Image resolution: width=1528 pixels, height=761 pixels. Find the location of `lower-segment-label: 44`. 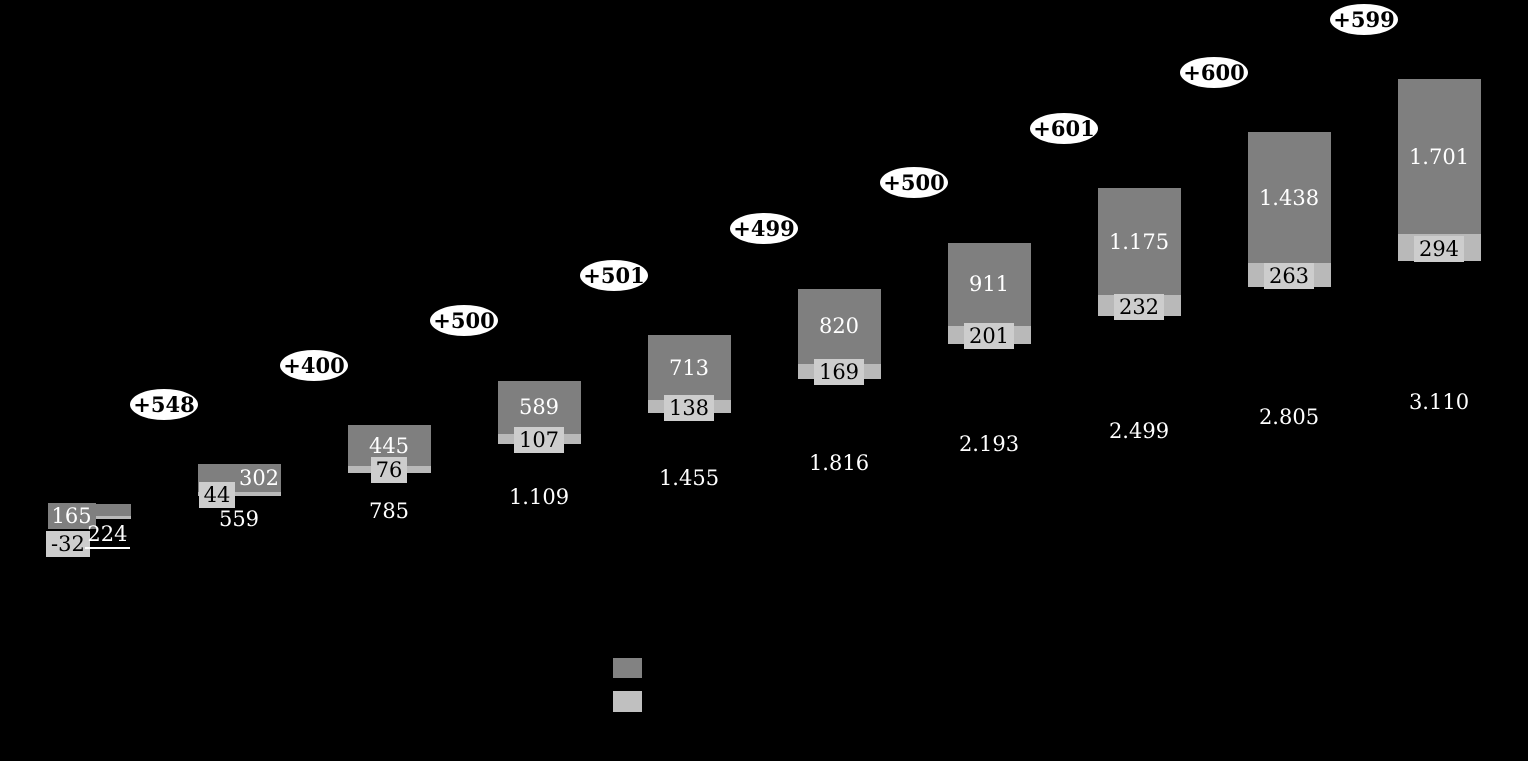

lower-segment-label: 44 is located at coordinates (217, 494).